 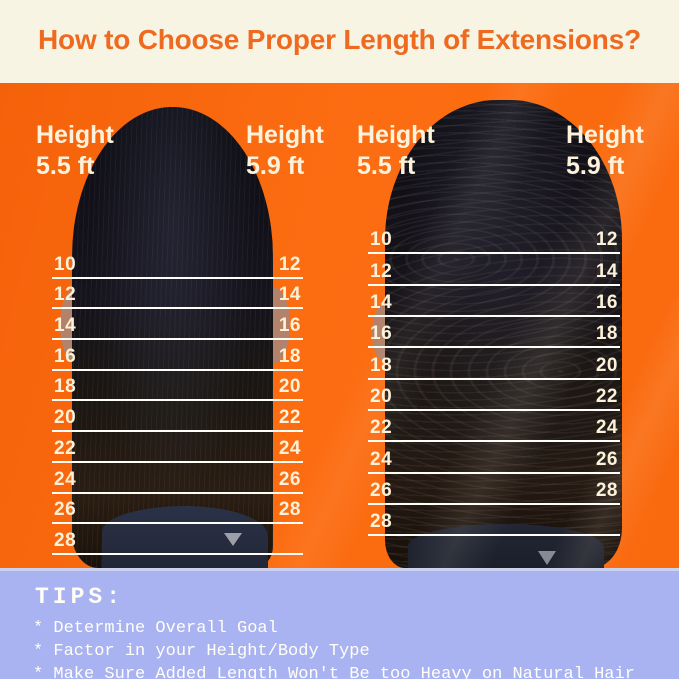 What do you see at coordinates (506, 546) in the screenshot?
I see `jeans-right-model` at bounding box center [506, 546].